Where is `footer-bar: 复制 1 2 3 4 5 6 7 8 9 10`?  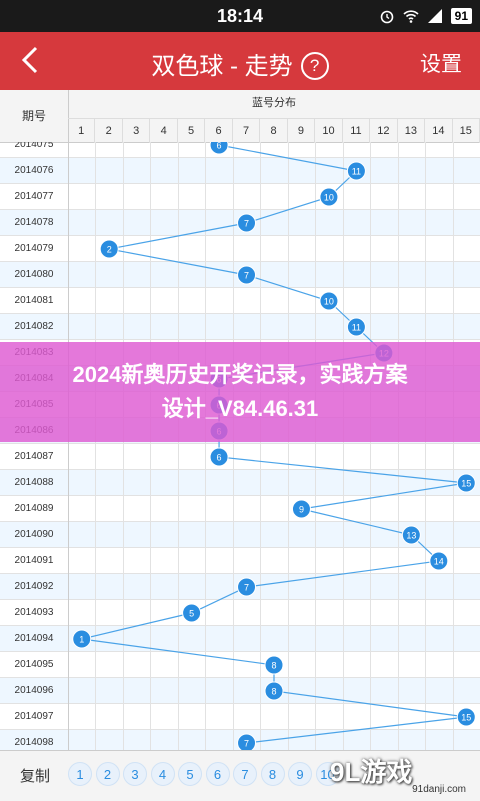 footer-bar: 复制 1 2 3 4 5 6 7 8 9 10 is located at coordinates (240, 775).